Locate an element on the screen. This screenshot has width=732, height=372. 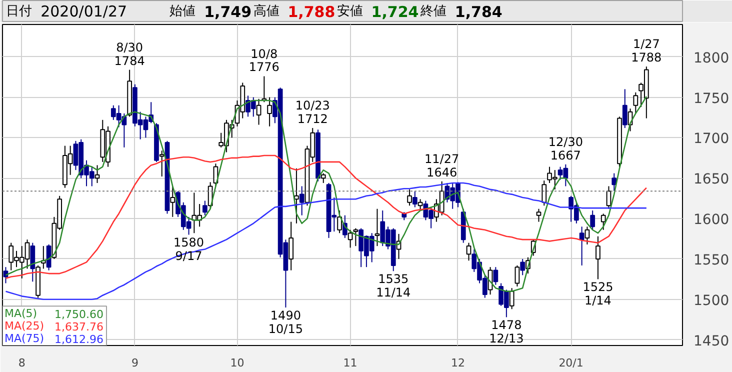
y-tick-label: 1800 is located at coordinates (712, 58).